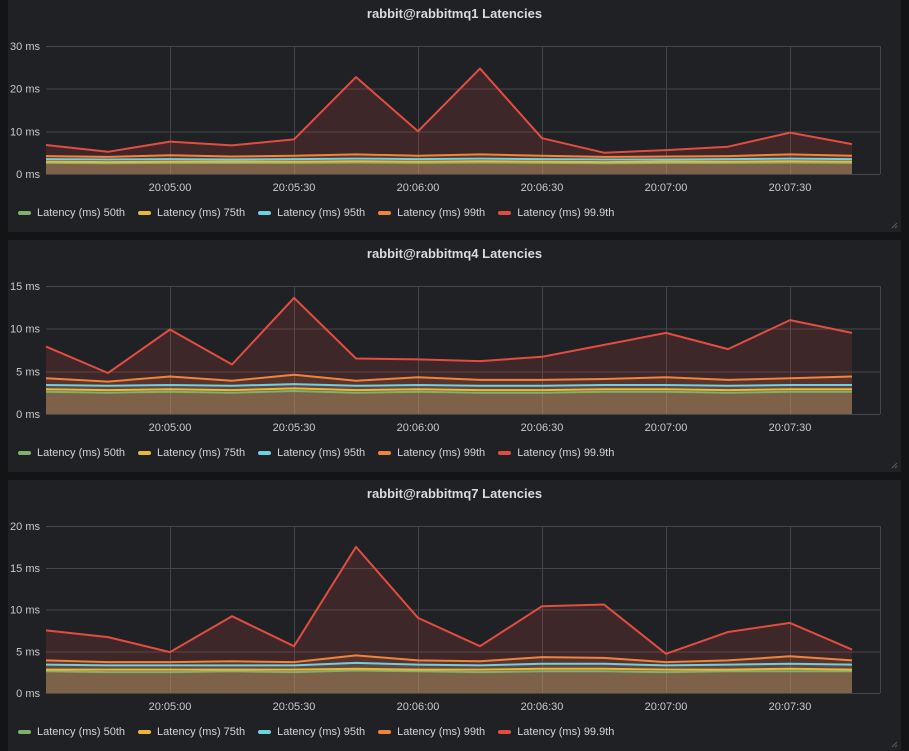  What do you see at coordinates (449, 121) in the screenshot?
I see `area-99.9th` at bounding box center [449, 121].